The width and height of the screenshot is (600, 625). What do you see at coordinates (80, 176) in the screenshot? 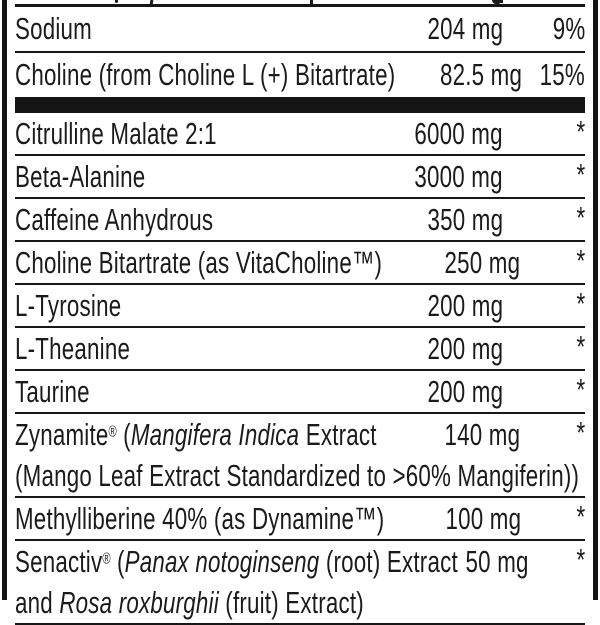
I see `ingredient-name-text: Beta-Alanine` at bounding box center [80, 176].